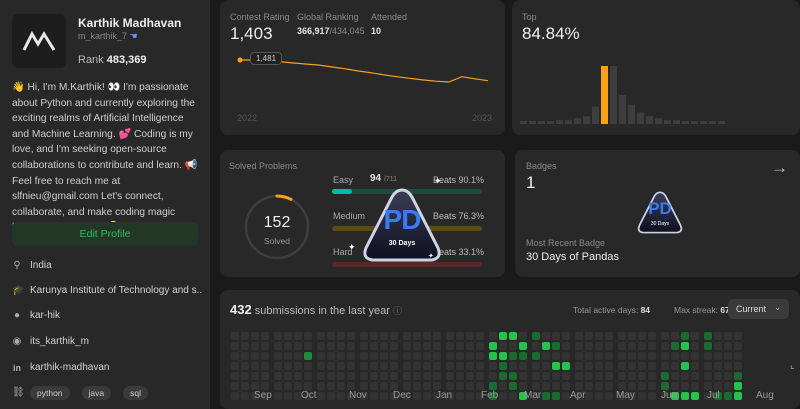 Image resolution: width=800 pixels, height=409 pixels. Describe the element at coordinates (50, 341) in the screenshot. I see `twitter-link: ◉ its_karthik_m` at that location.